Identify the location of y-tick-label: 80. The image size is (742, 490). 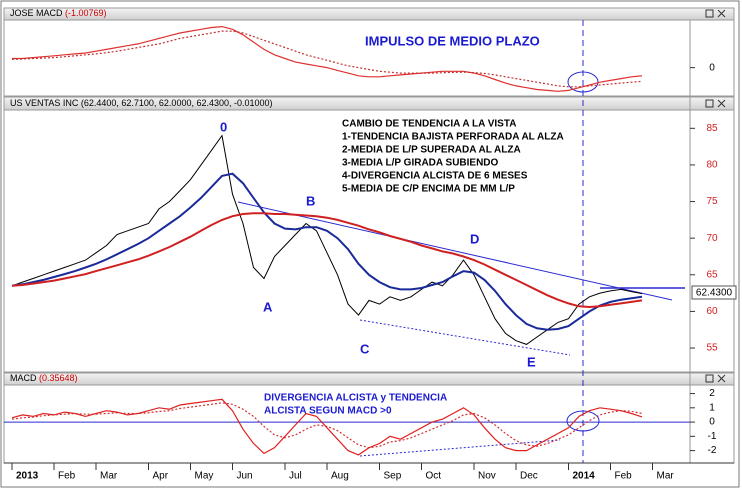
(712, 165).